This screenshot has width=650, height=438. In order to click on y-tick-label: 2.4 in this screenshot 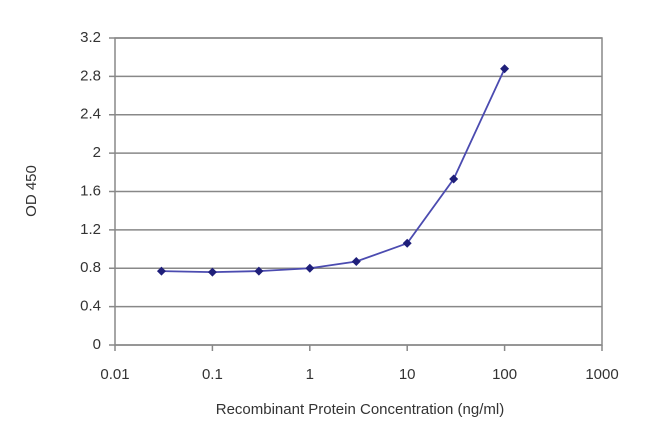, I will do `click(90, 114)`.